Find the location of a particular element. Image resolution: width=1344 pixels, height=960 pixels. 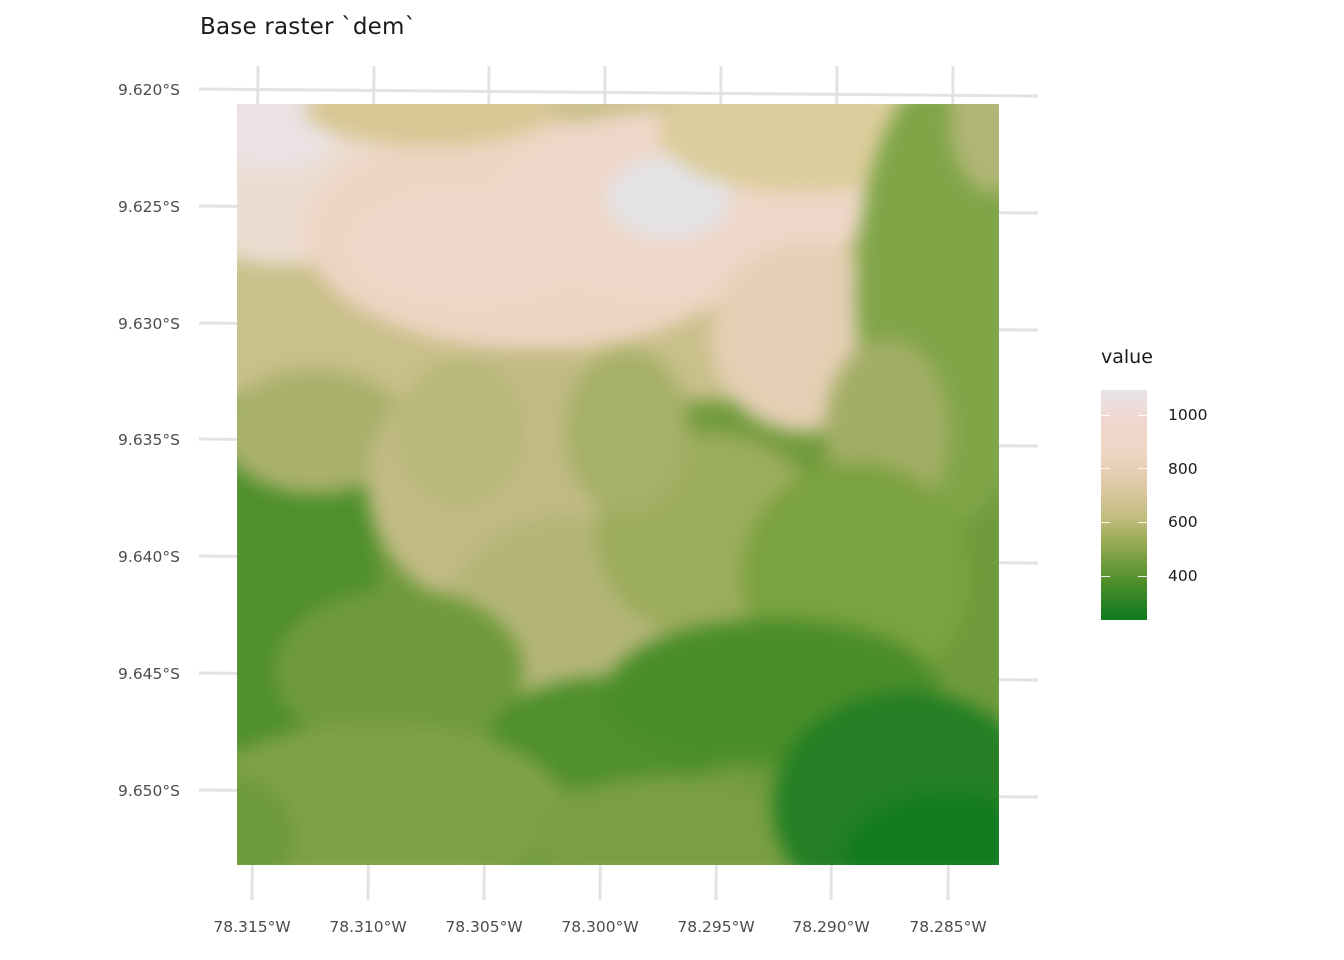

x-tick-label: 78.315°W is located at coordinates (252, 927).